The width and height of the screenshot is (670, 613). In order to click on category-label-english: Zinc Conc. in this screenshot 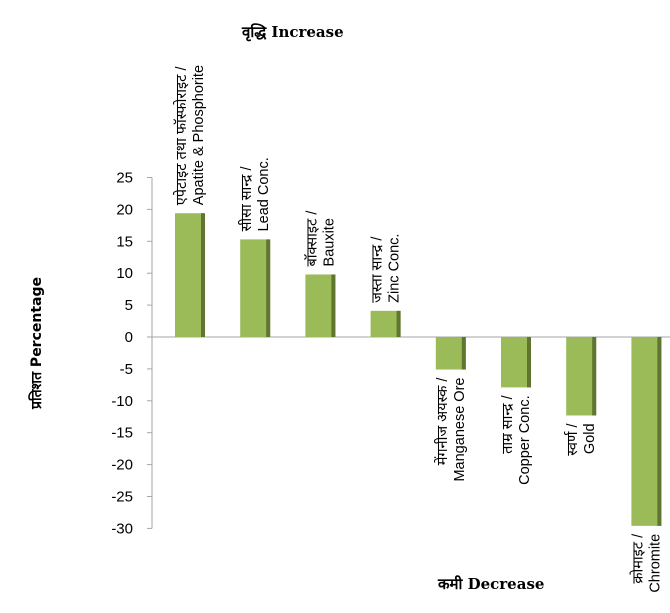, I will do `click(395, 268)`.